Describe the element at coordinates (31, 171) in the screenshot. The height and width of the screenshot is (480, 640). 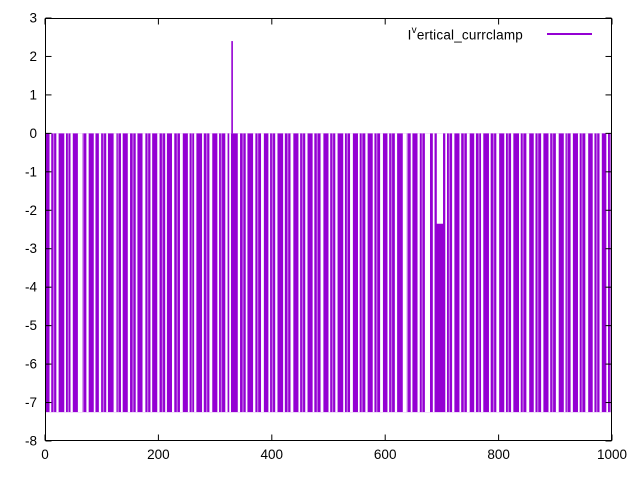
I see `y-tick-label: -1` at that location.